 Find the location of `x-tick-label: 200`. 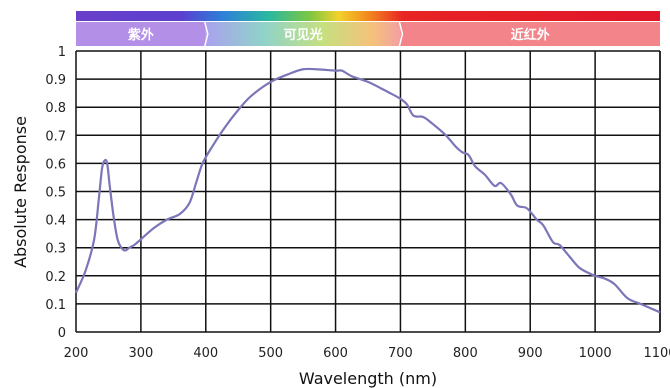

x-tick-label: 200 is located at coordinates (76, 353).